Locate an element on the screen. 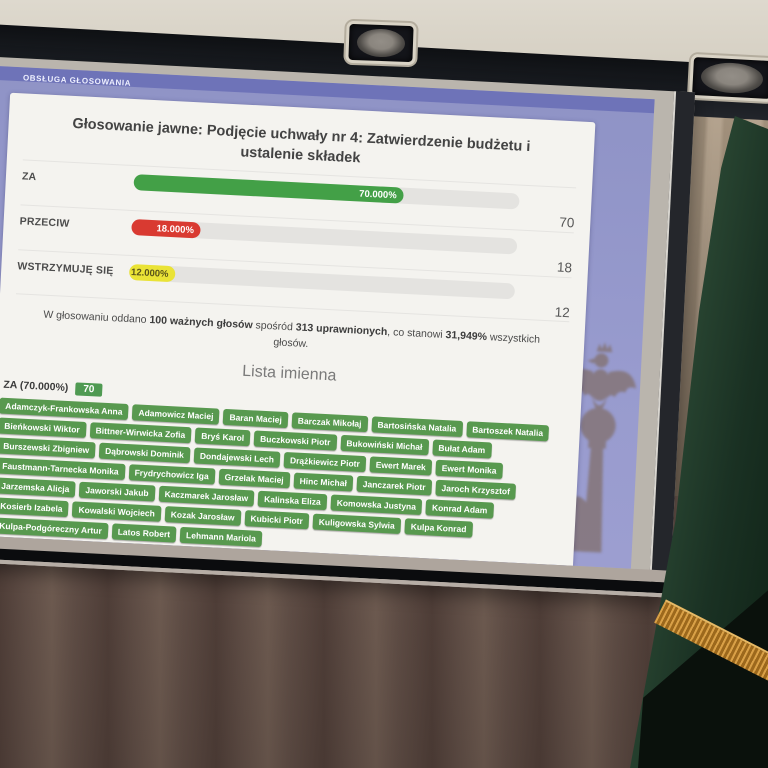 This screenshot has width=768, height=768. voter-name-badge: Kowalski Wojciech is located at coordinates (117, 511).